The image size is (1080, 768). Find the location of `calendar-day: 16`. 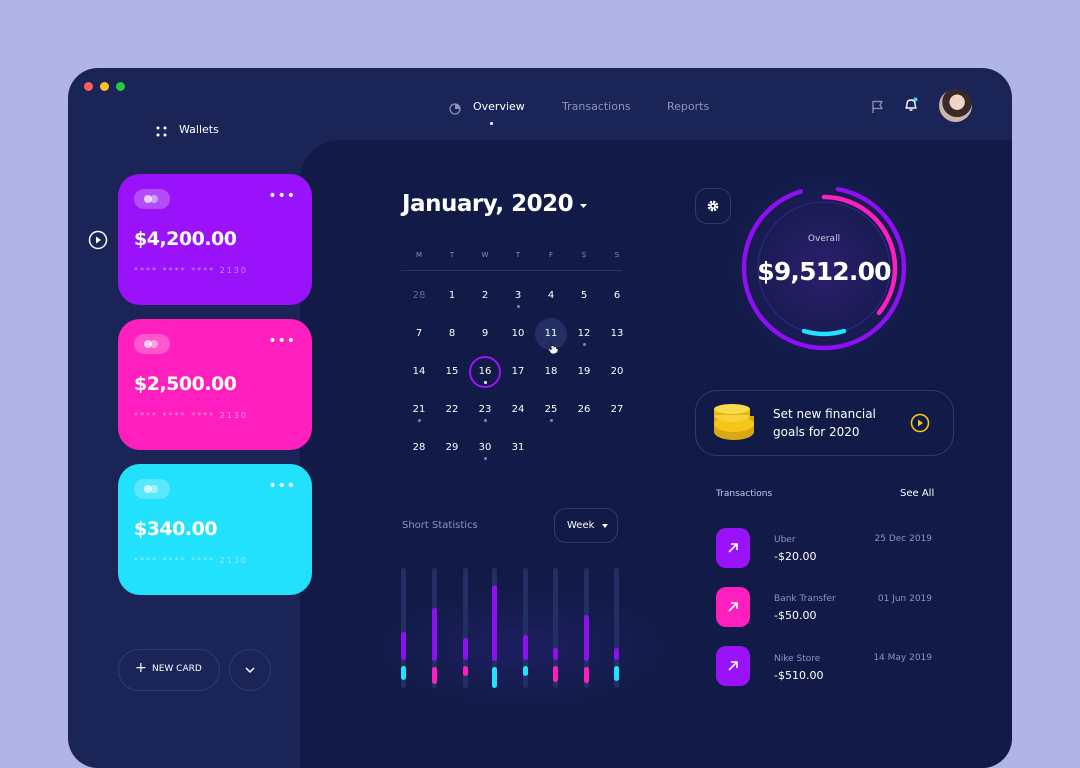

calendar-day: 16 is located at coordinates (485, 372).